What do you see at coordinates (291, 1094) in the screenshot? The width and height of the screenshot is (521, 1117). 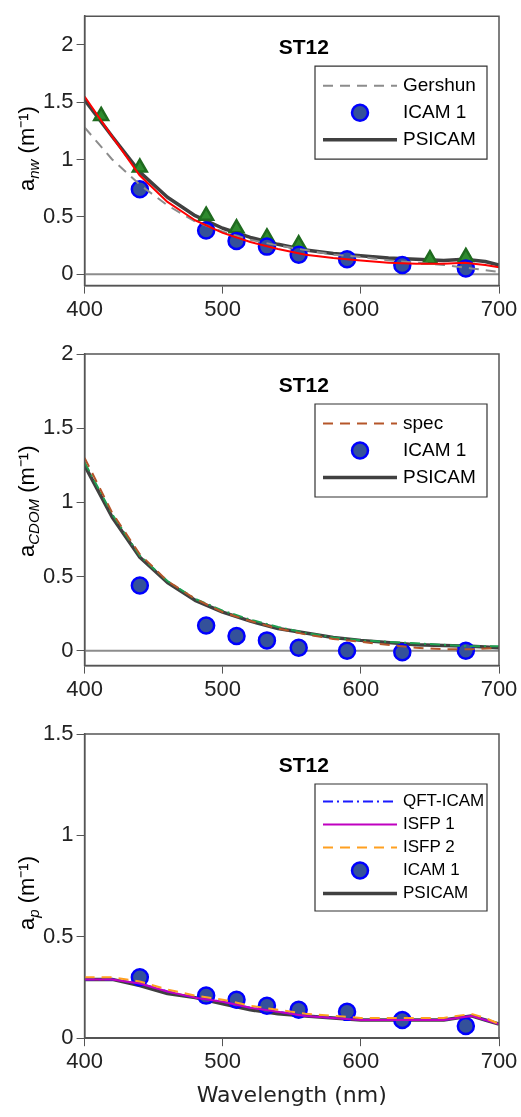 I see `x-axis-title: Wavelength (nm)` at bounding box center [291, 1094].